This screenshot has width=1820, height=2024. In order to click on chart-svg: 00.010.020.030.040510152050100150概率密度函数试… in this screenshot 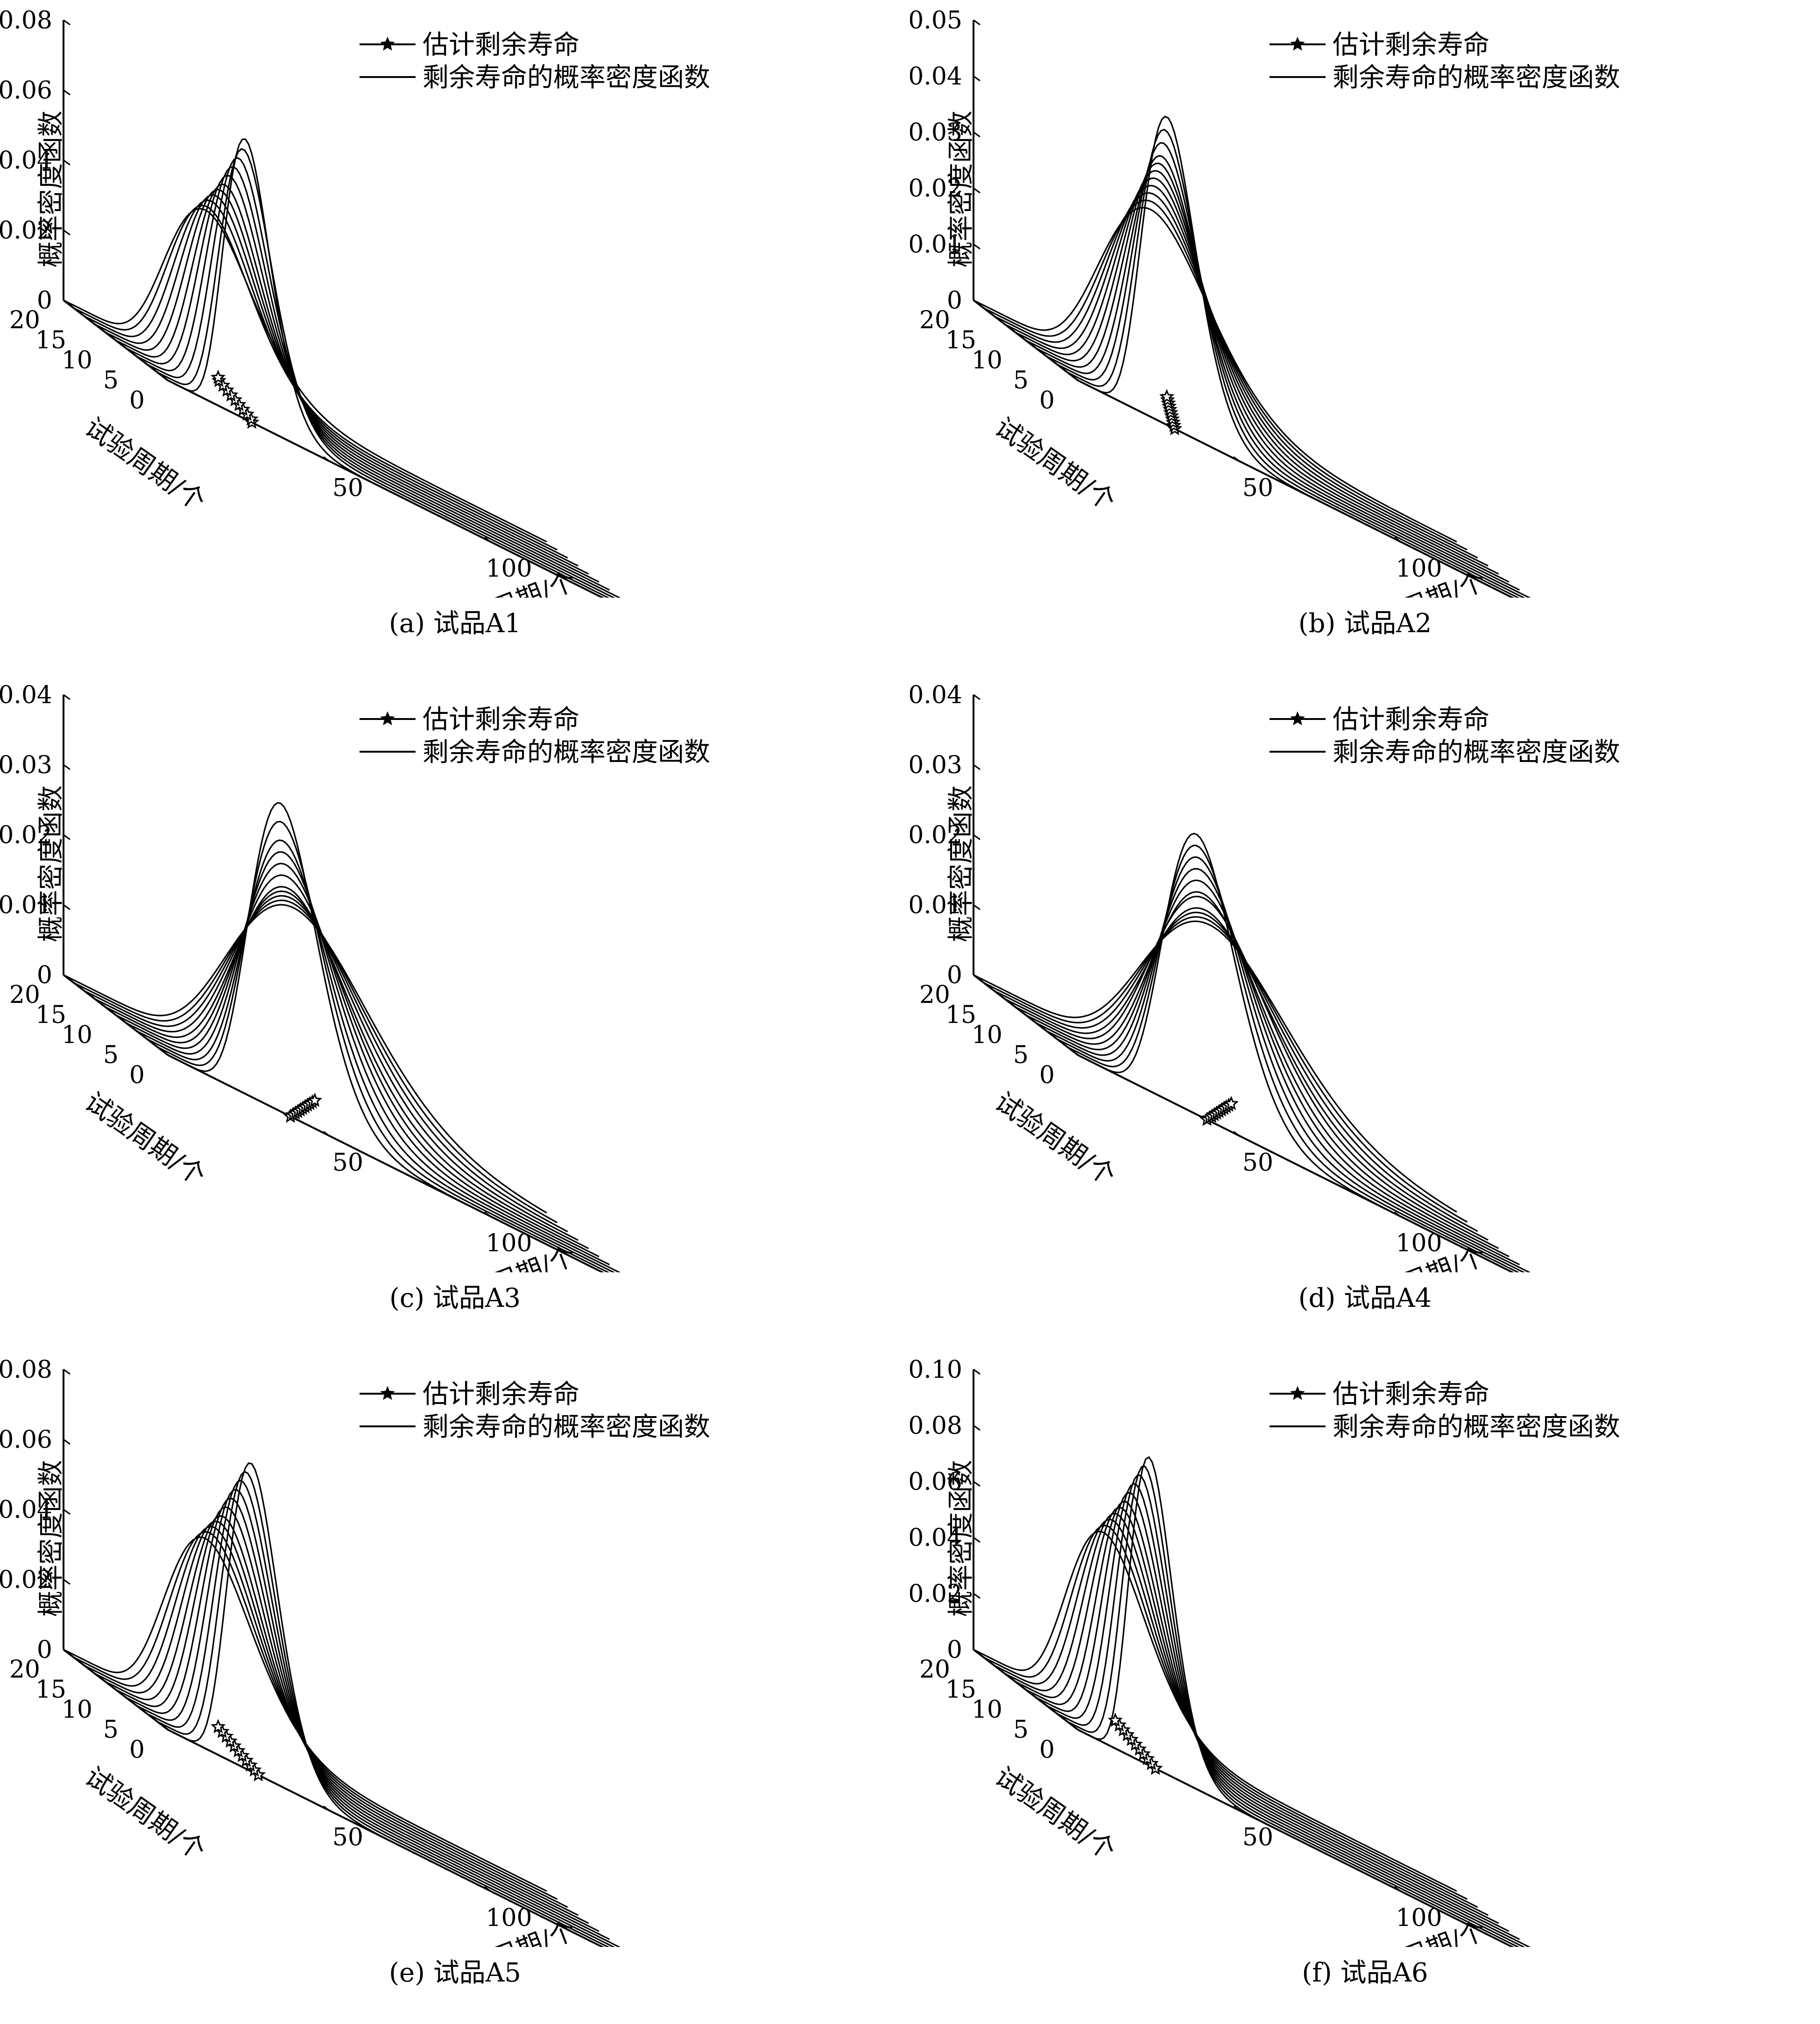, I will do `click(355, 976)`.